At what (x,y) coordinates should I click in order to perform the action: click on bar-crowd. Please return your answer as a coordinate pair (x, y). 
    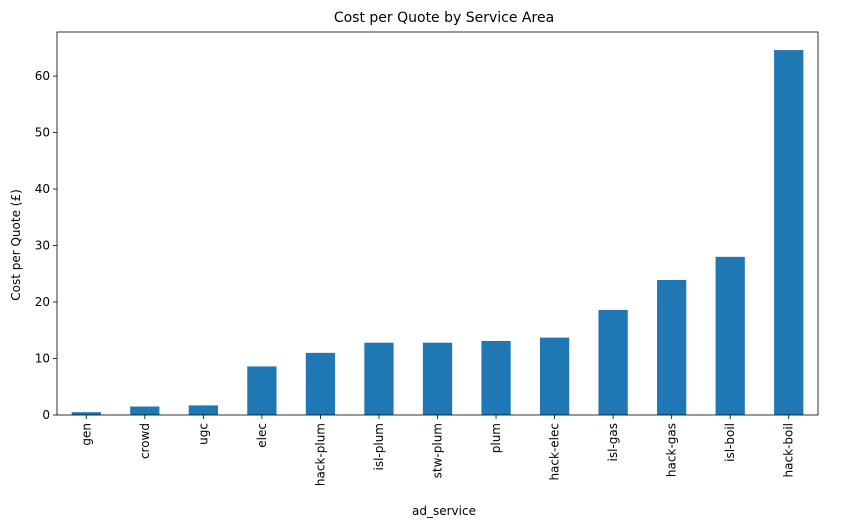
    Looking at the image, I should click on (145, 410).